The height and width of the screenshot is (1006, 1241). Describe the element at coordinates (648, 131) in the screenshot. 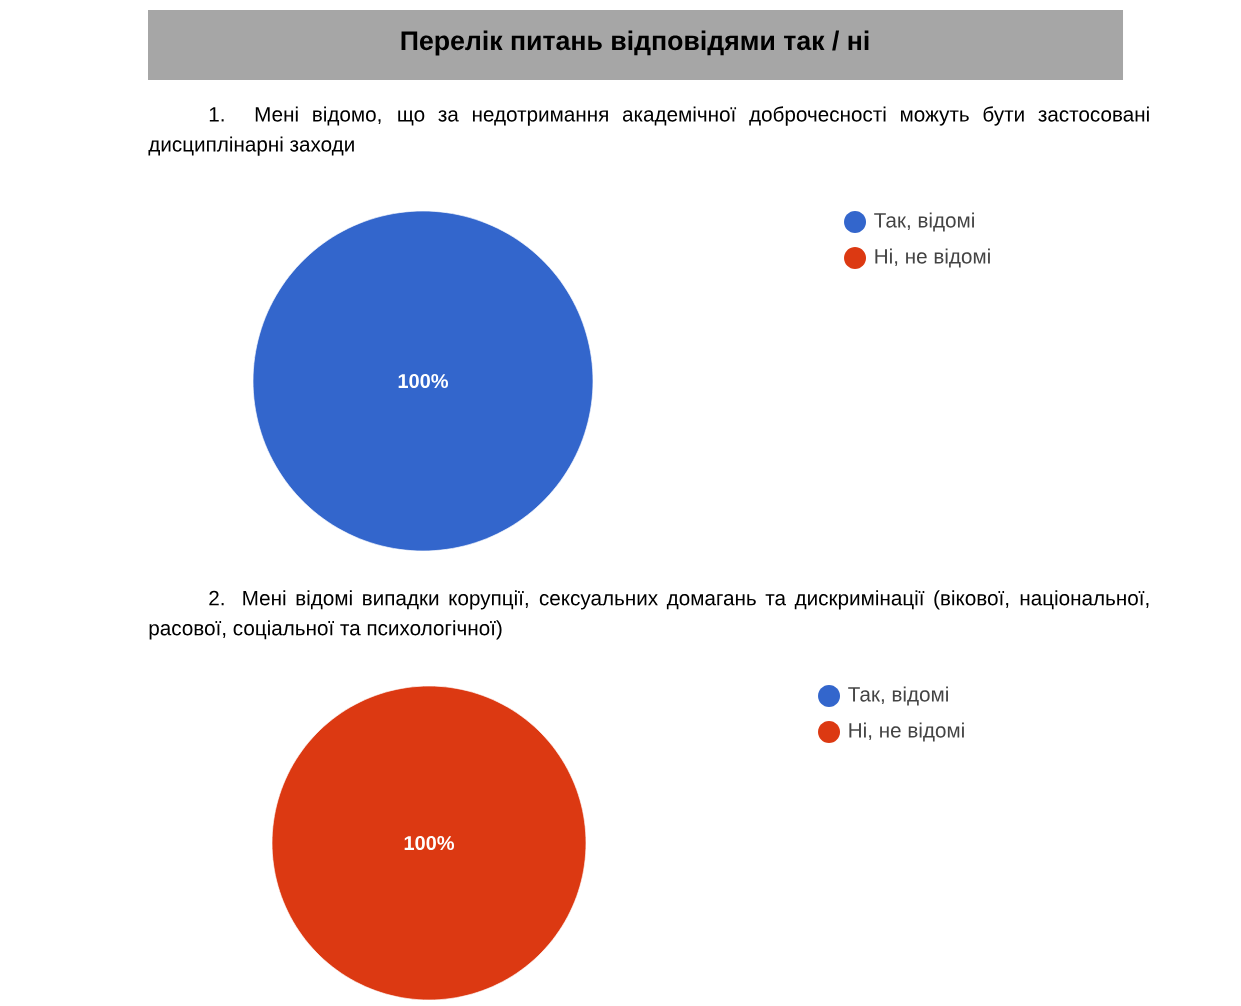

I see `chart-subtitle: 1. Мені відомо, що за недотримання академічної доброчесності можуть бути застосовані дисциплінарні заходи` at that location.